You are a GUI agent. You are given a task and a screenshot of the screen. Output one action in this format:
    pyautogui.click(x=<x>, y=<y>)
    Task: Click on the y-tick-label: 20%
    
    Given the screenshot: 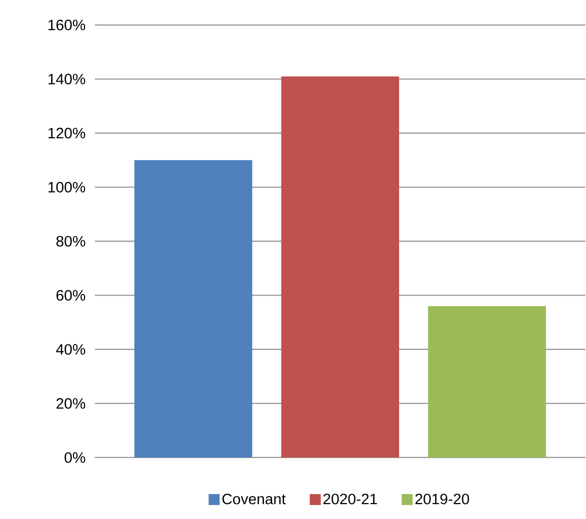 What is the action you would take?
    pyautogui.click(x=71, y=403)
    